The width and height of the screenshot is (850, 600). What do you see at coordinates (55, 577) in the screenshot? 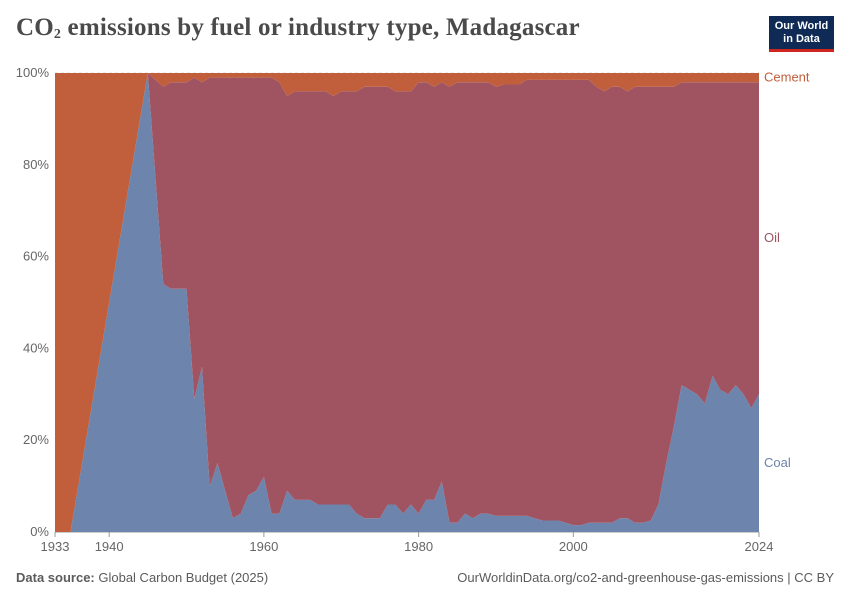
I see `source-label: Data source:` at bounding box center [55, 577].